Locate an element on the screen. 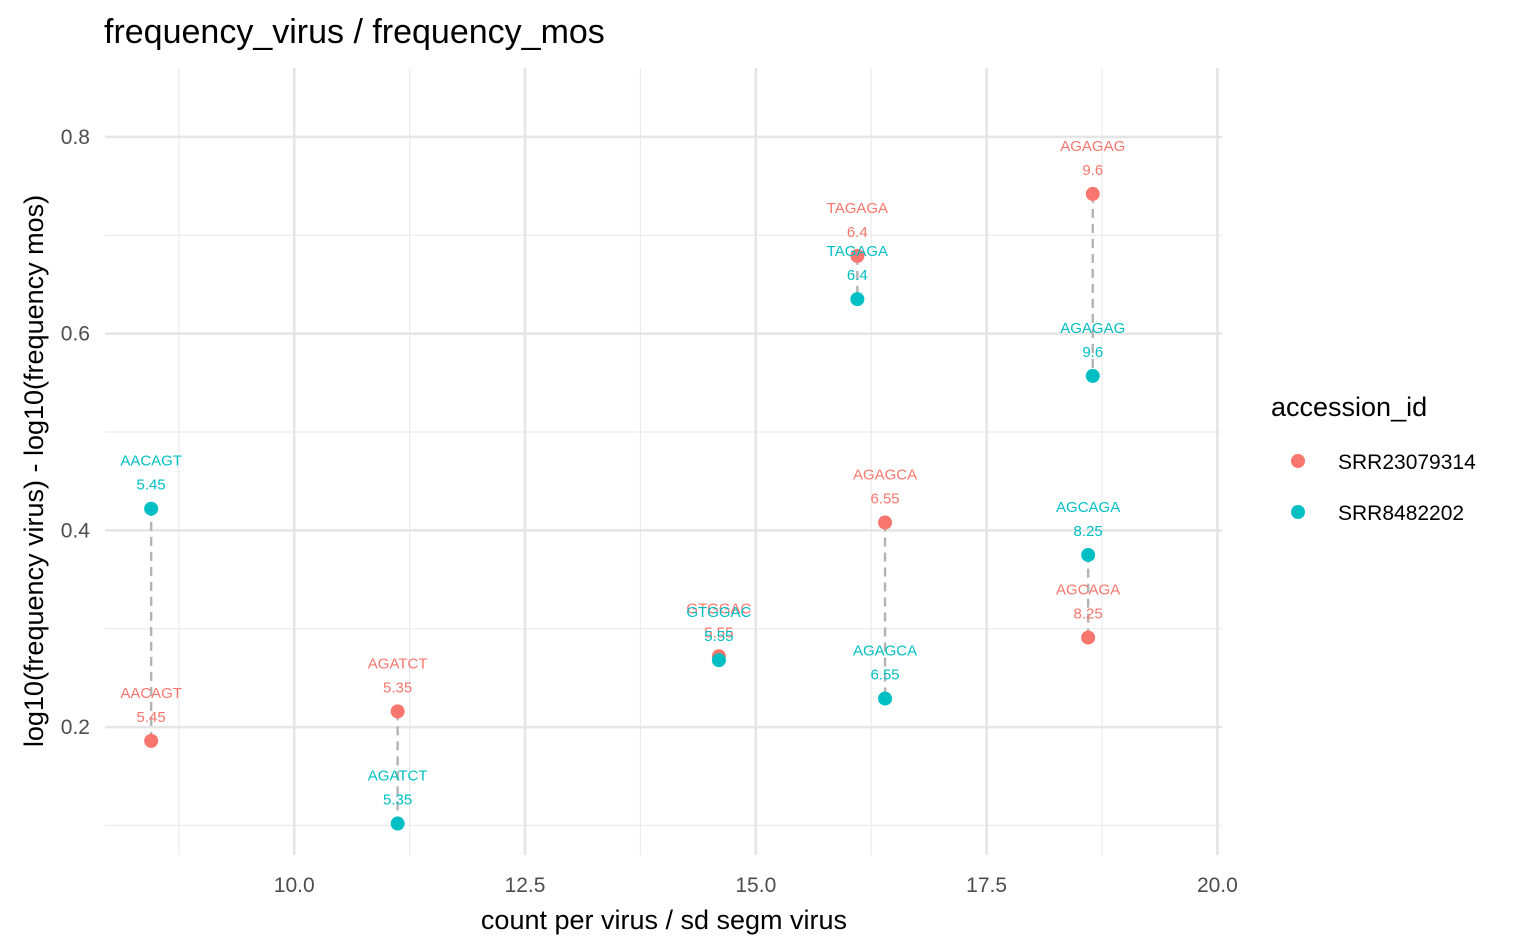 The width and height of the screenshot is (1540, 951). y-tick-label: 0.6 is located at coordinates (75, 334).